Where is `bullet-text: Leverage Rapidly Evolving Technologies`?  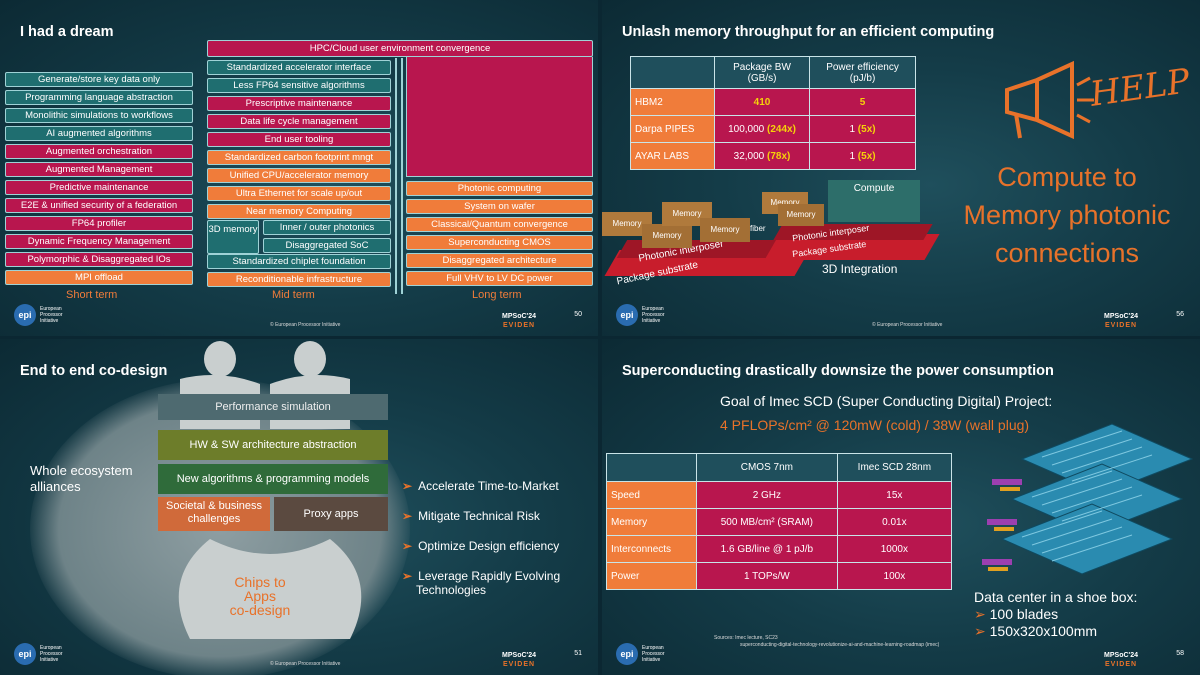
bullet-text: Leverage Rapidly Evolving Technologies is located at coordinates (488, 583).